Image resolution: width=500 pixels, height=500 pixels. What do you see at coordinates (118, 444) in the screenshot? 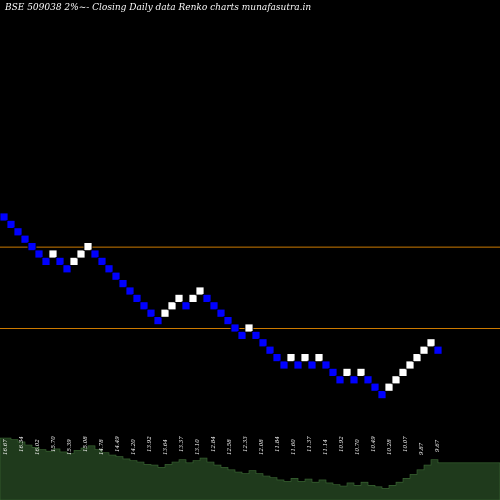
I see `price-label: 14.49` at bounding box center [118, 444].